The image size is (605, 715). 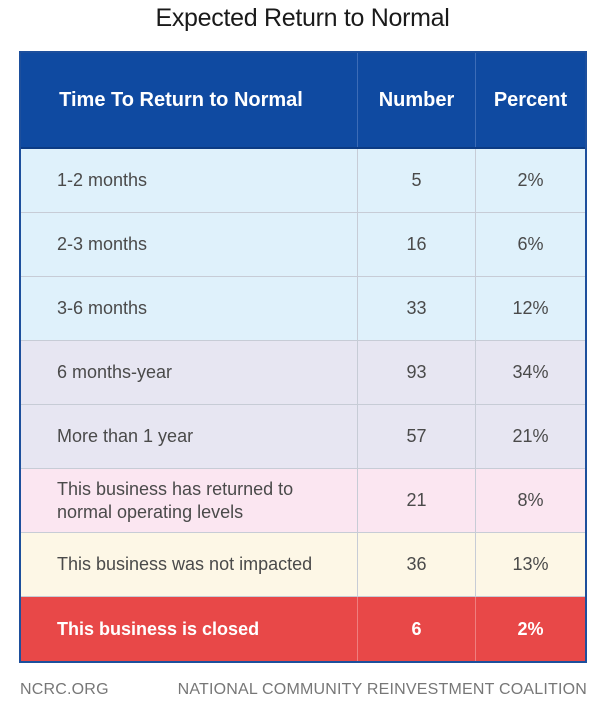 I want to click on row-percent: 12%, so click(x=530, y=308).